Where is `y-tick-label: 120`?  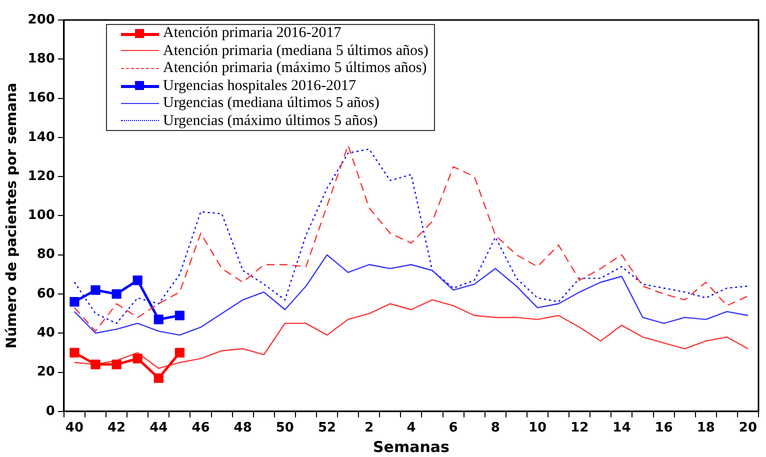 y-tick-label: 120 is located at coordinates (41, 176).